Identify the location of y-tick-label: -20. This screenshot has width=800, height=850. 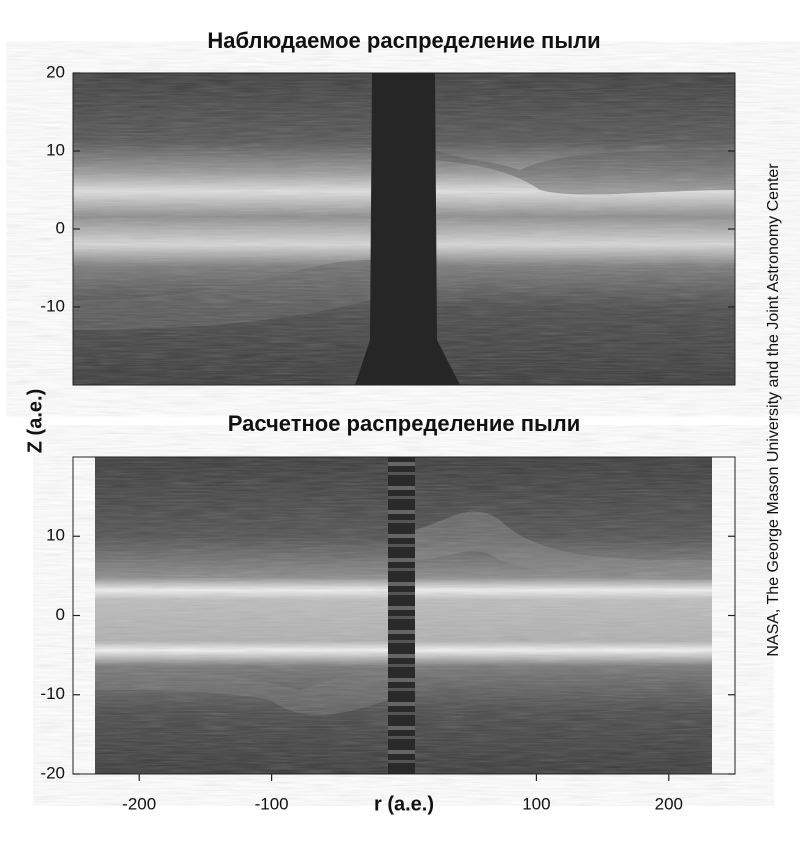
(52, 772).